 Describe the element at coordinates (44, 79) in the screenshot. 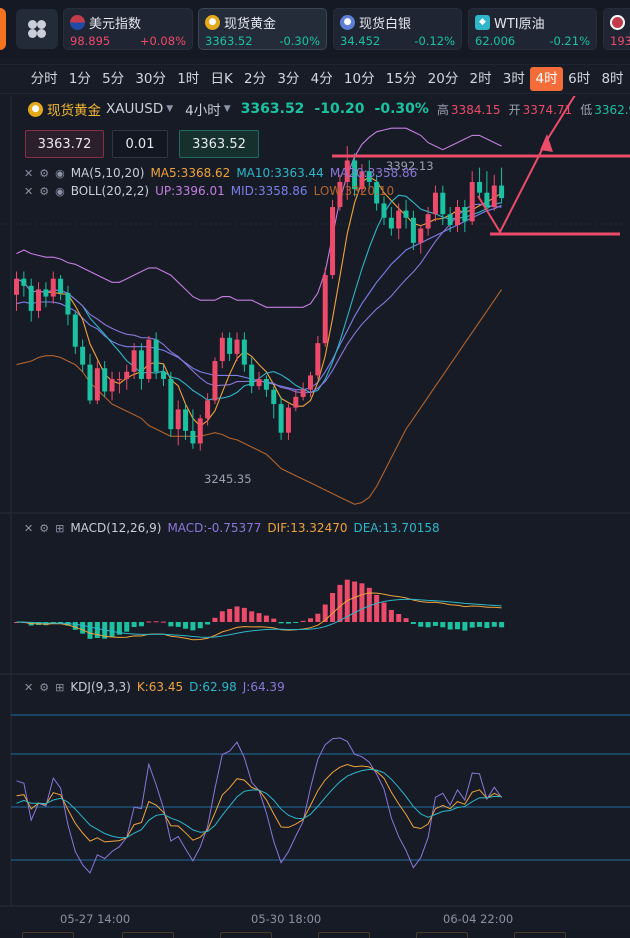

I see `period-tab: 分时` at that location.